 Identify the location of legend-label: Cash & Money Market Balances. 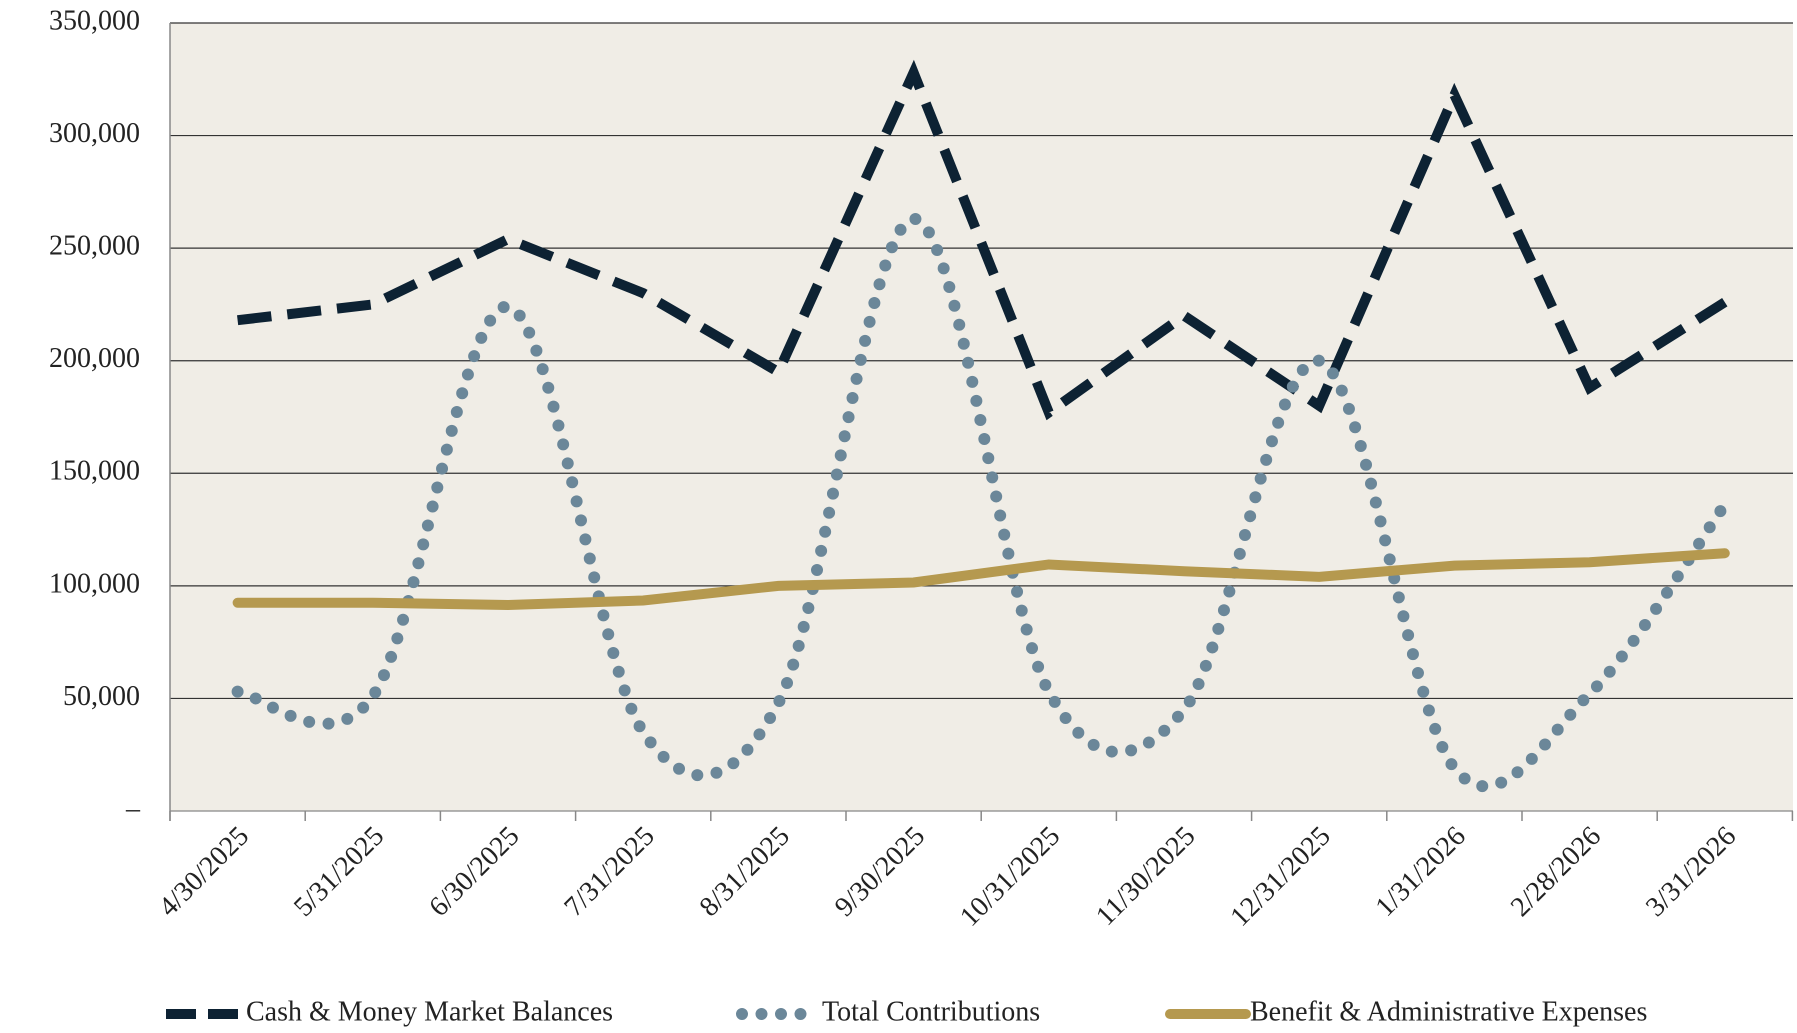
(429, 1011).